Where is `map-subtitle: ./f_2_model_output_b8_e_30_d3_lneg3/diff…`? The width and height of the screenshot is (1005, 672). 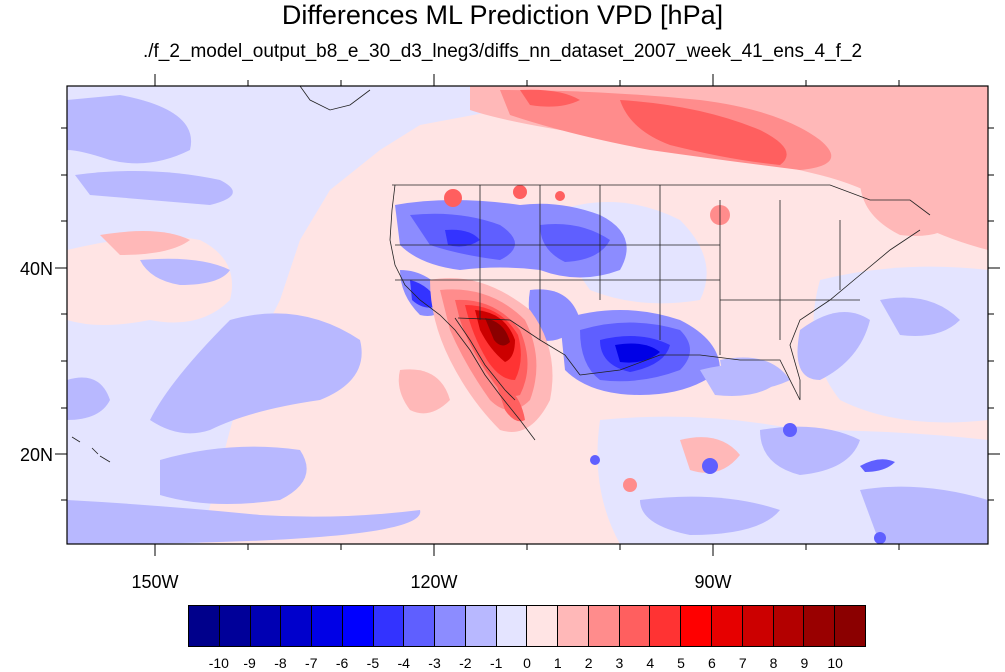
map-subtitle: ./f_2_model_output_b8_e_30_d3_lneg3/diff… is located at coordinates (502, 51).